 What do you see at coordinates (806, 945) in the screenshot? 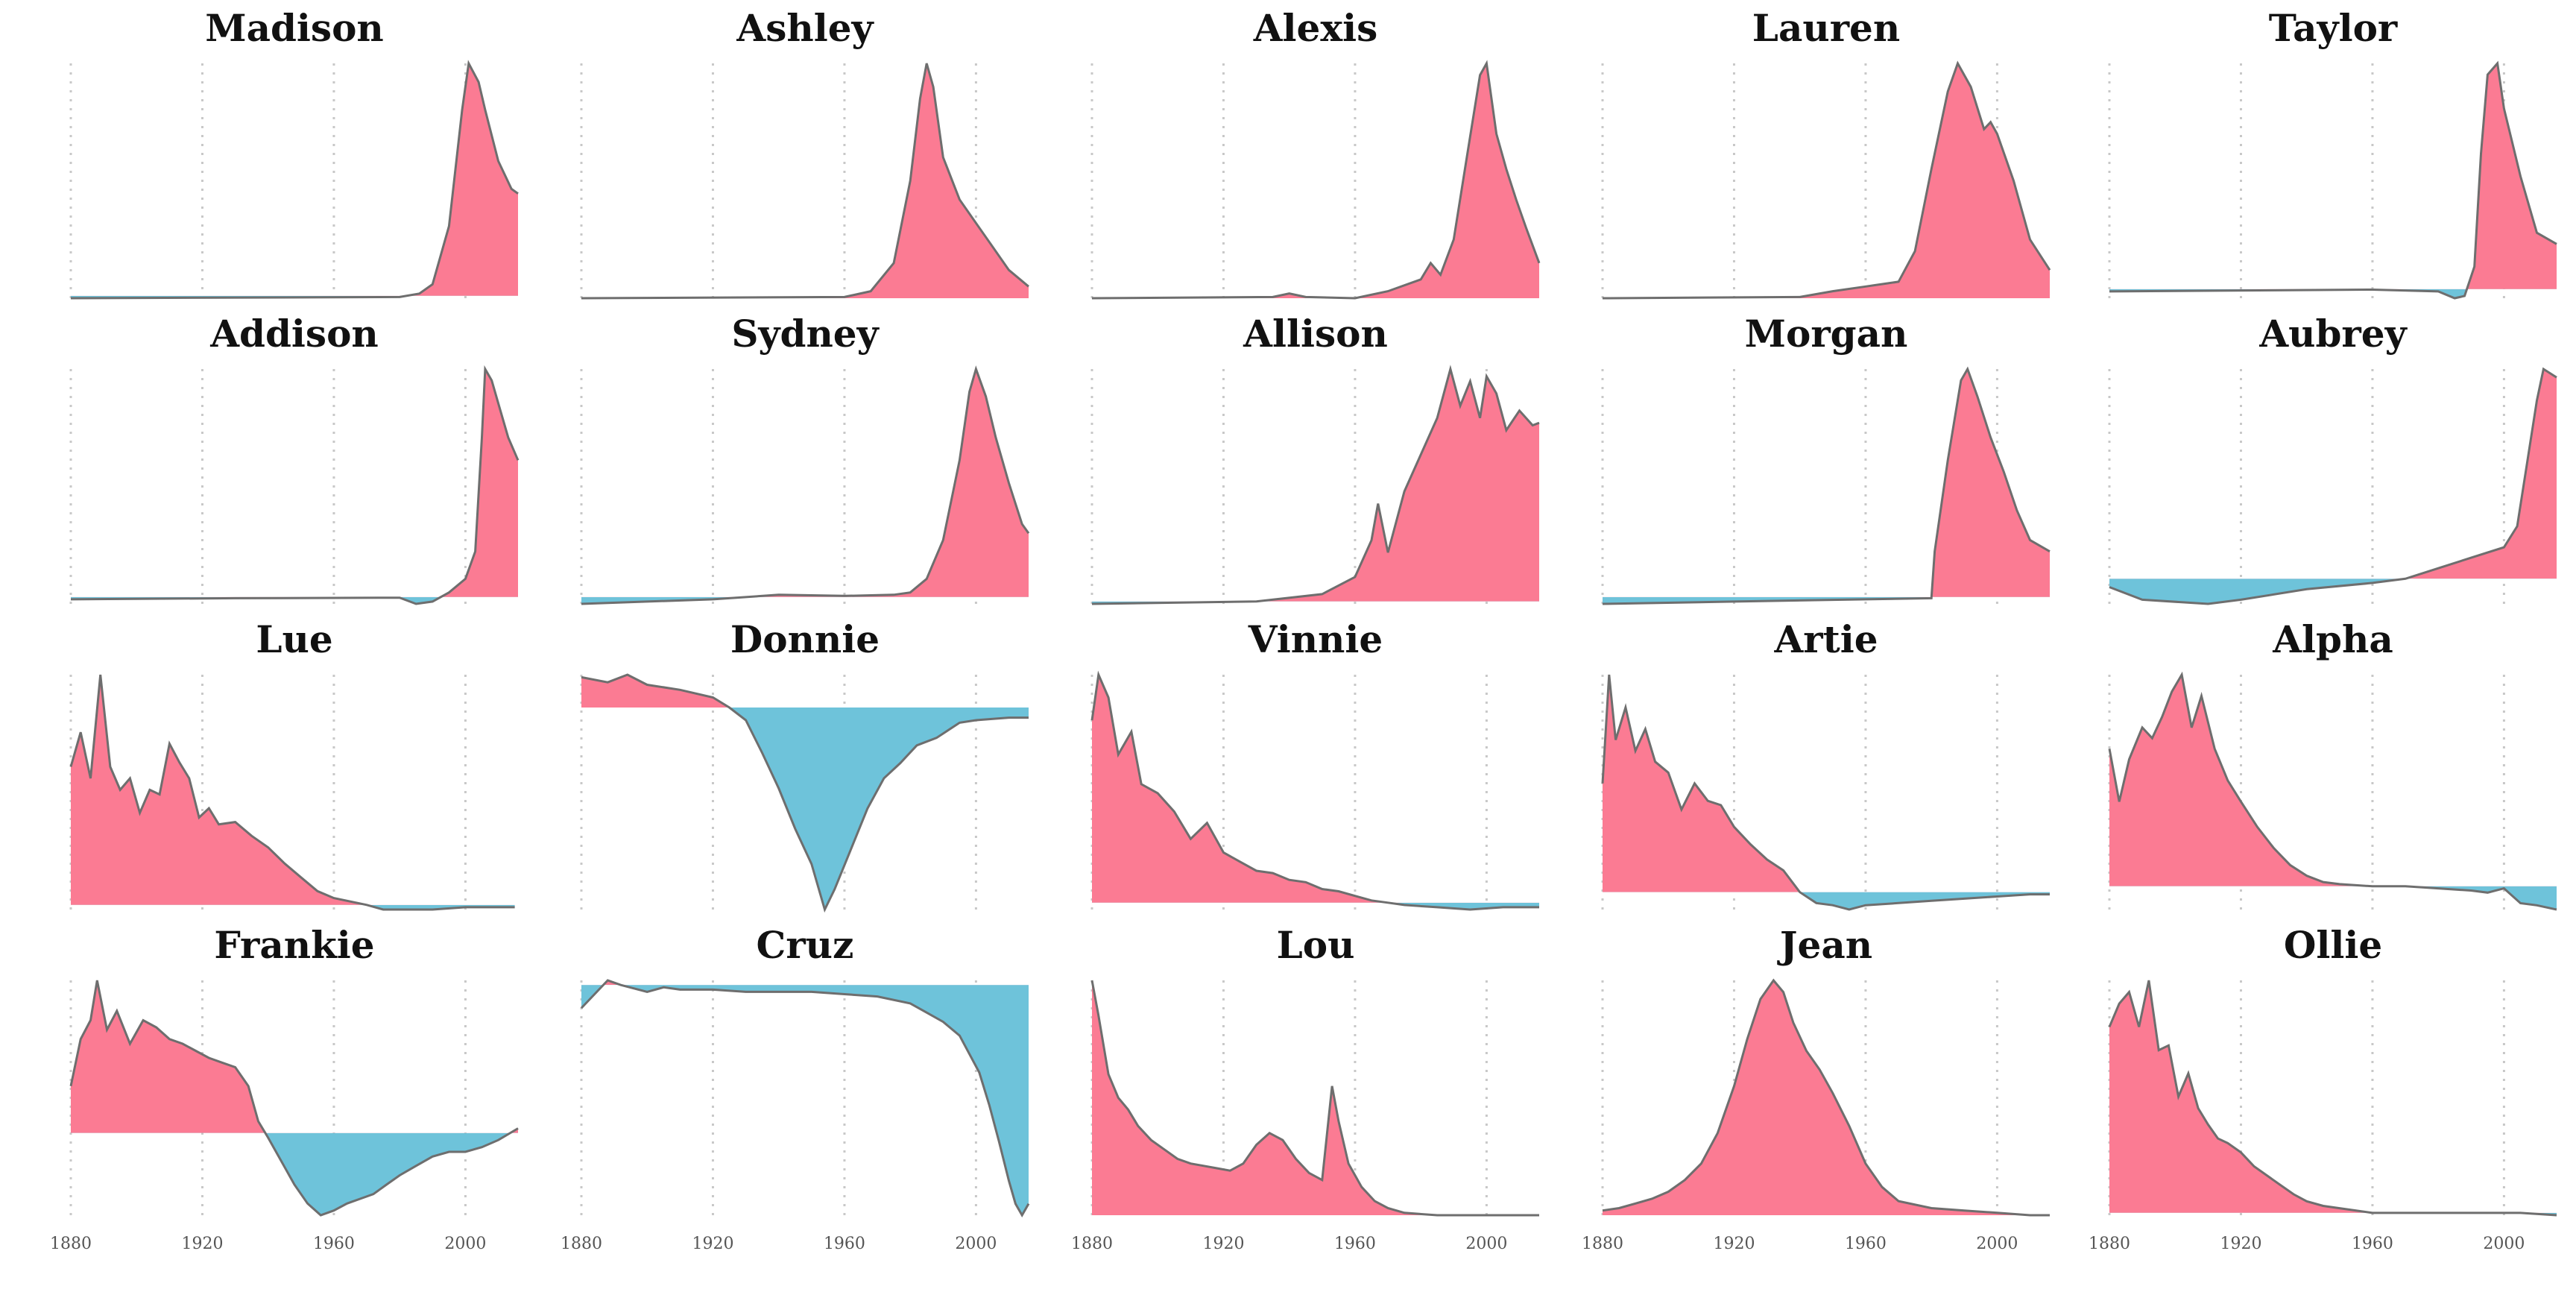
I see `panel-title-cruz: Cruz` at bounding box center [806, 945].